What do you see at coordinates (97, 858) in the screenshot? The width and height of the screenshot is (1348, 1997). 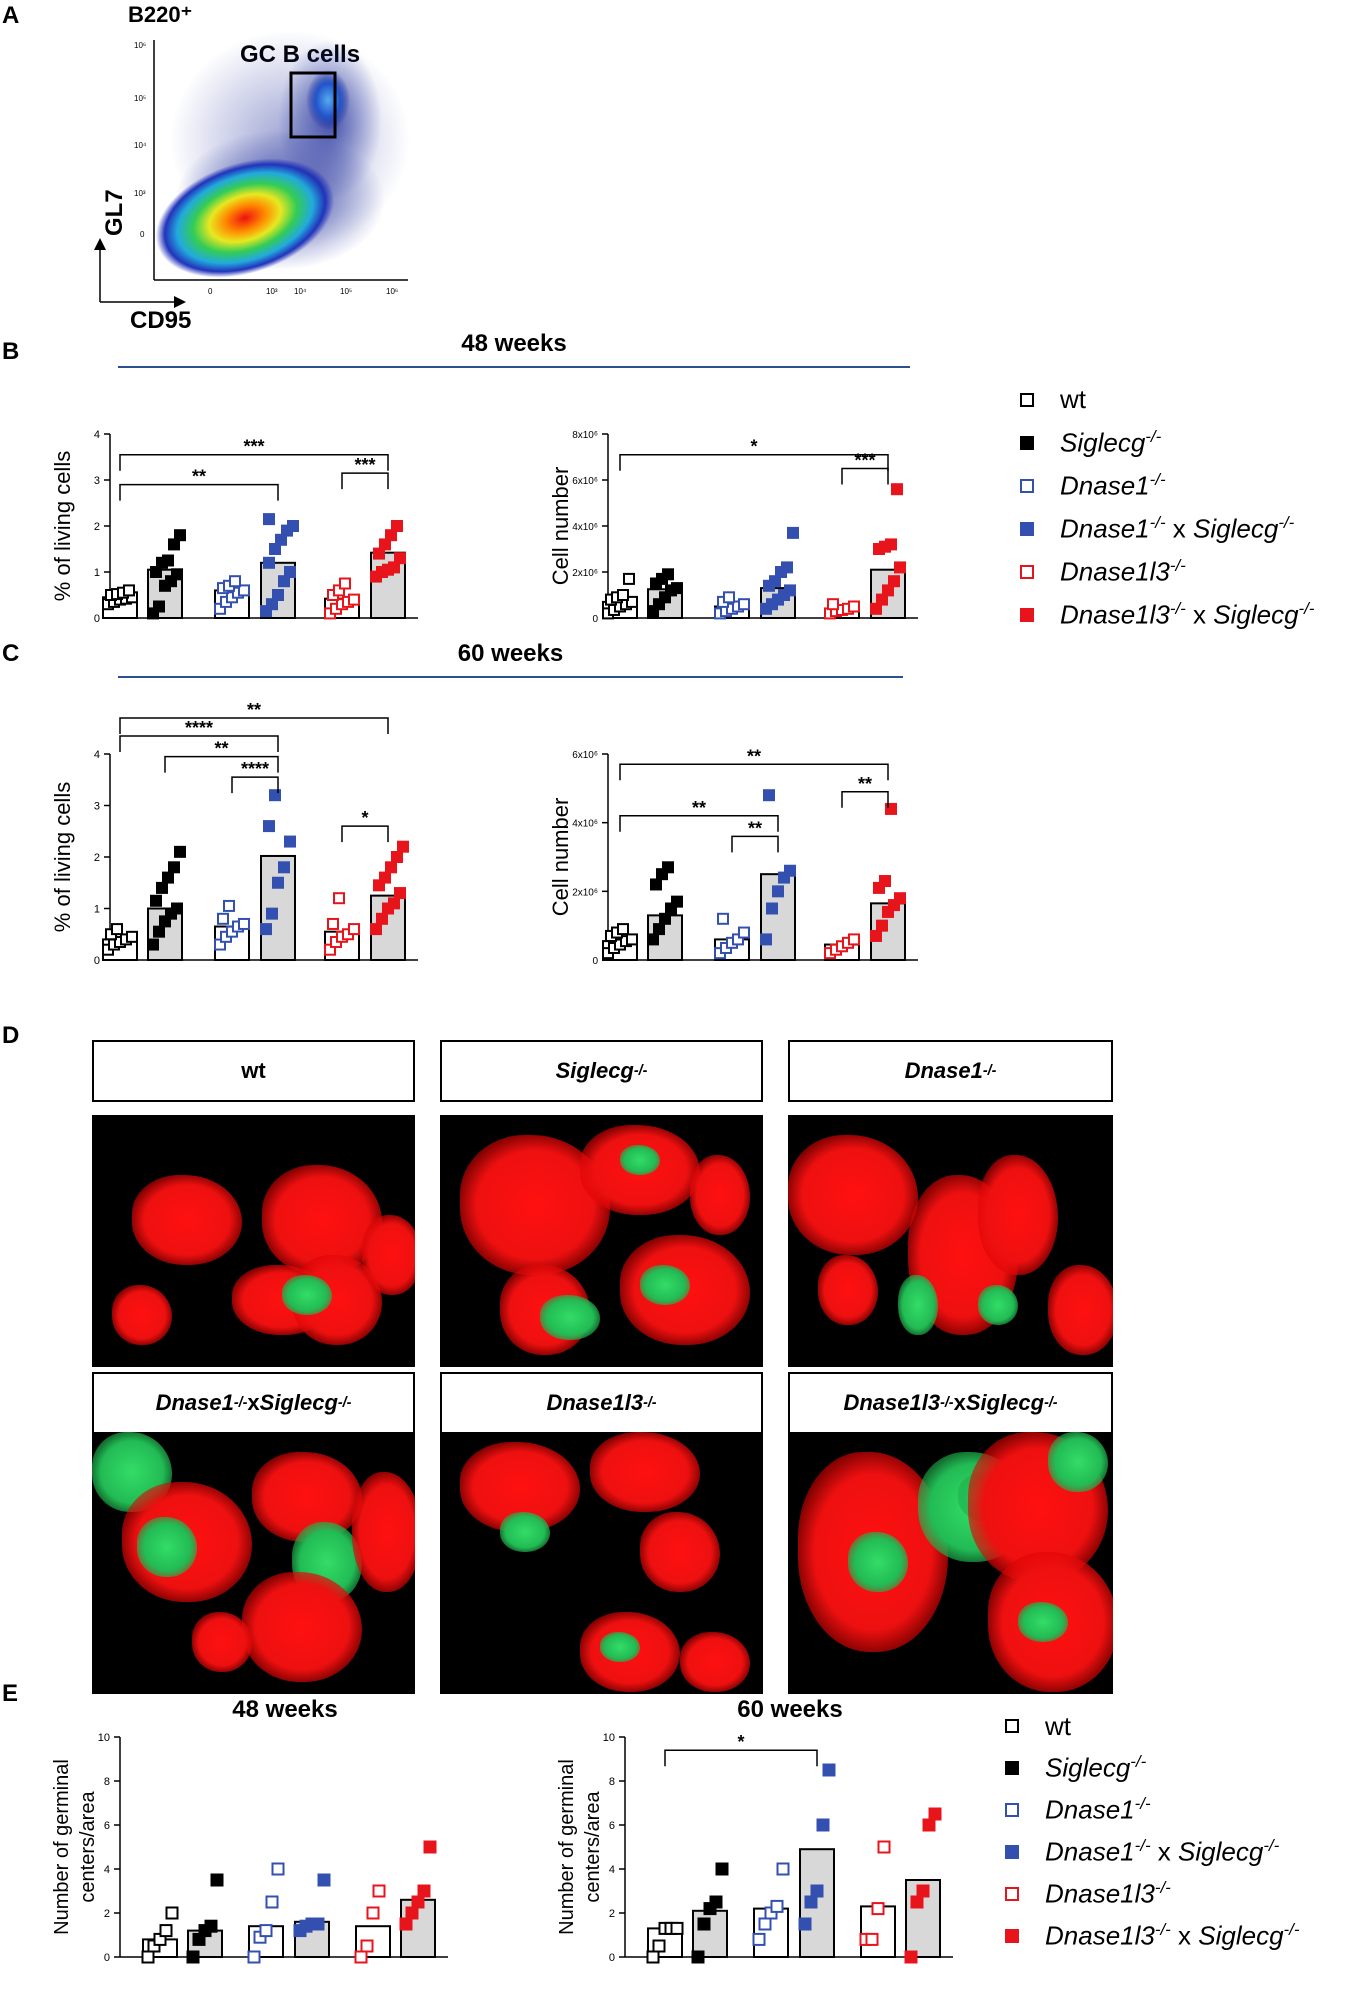 I see `y-tick-label: 2` at bounding box center [97, 858].